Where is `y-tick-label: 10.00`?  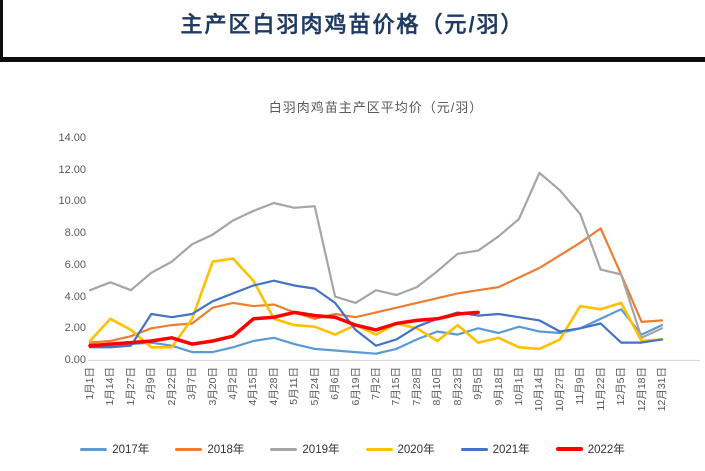 y-tick-label: 10.00 is located at coordinates (72, 201).